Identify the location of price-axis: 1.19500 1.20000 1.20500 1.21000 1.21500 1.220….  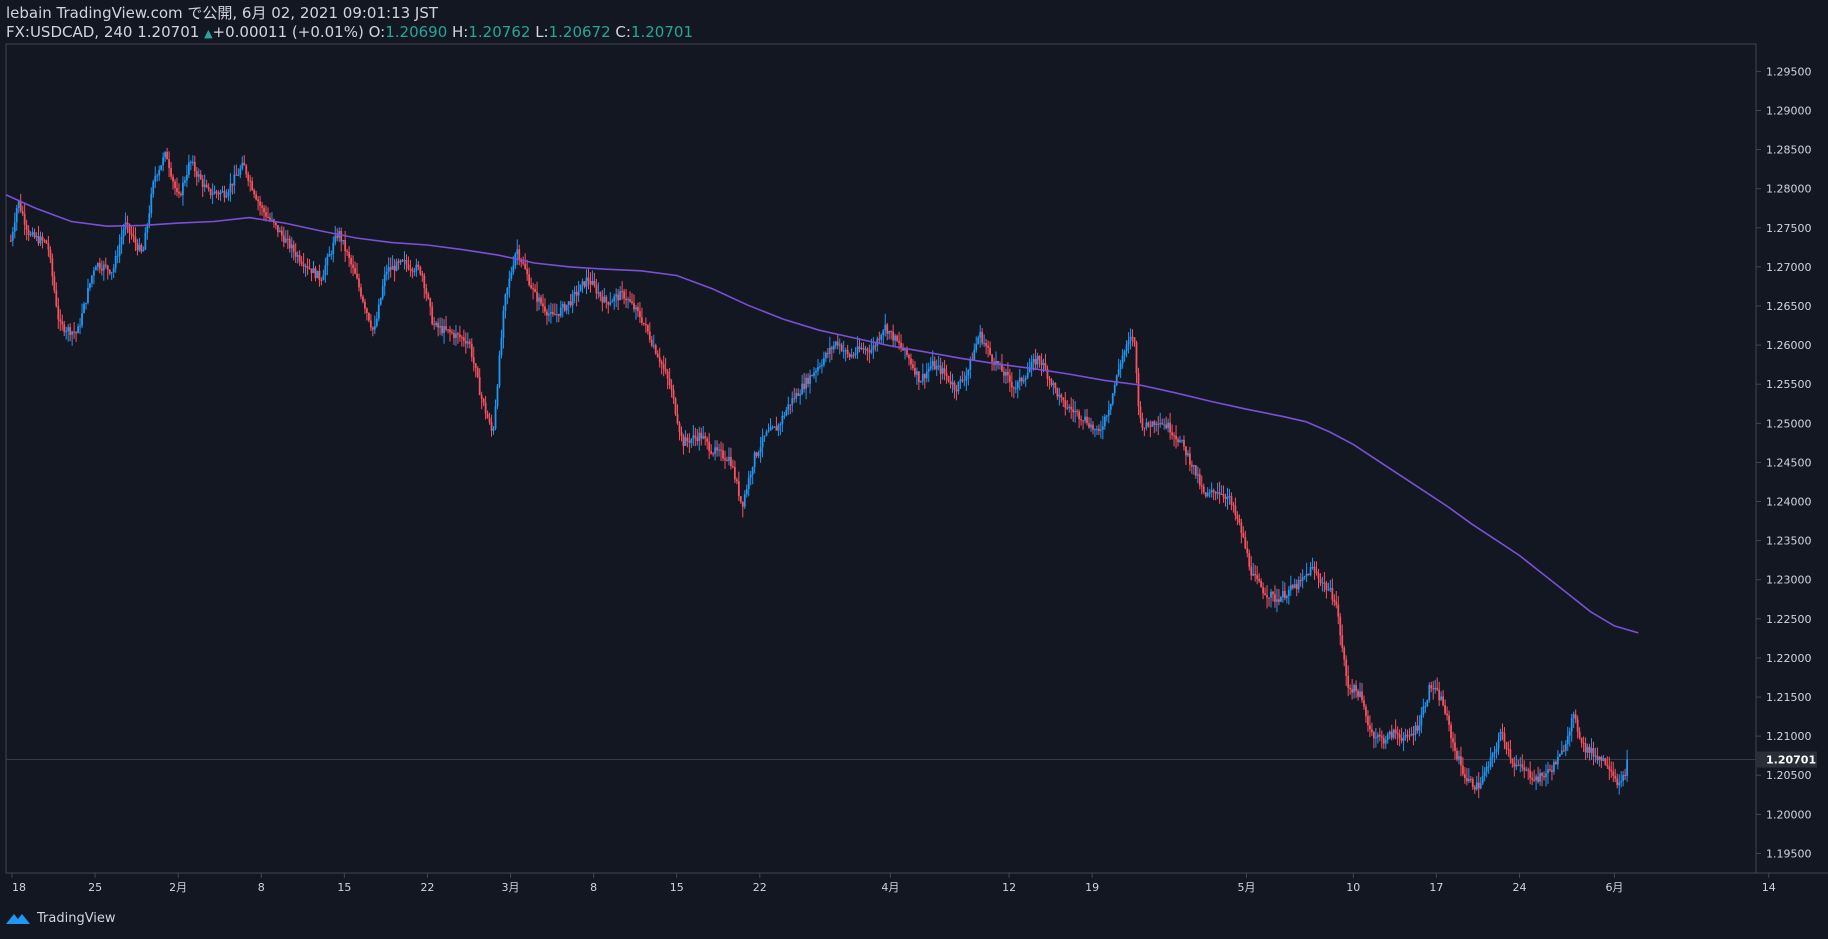
(1784, 462).